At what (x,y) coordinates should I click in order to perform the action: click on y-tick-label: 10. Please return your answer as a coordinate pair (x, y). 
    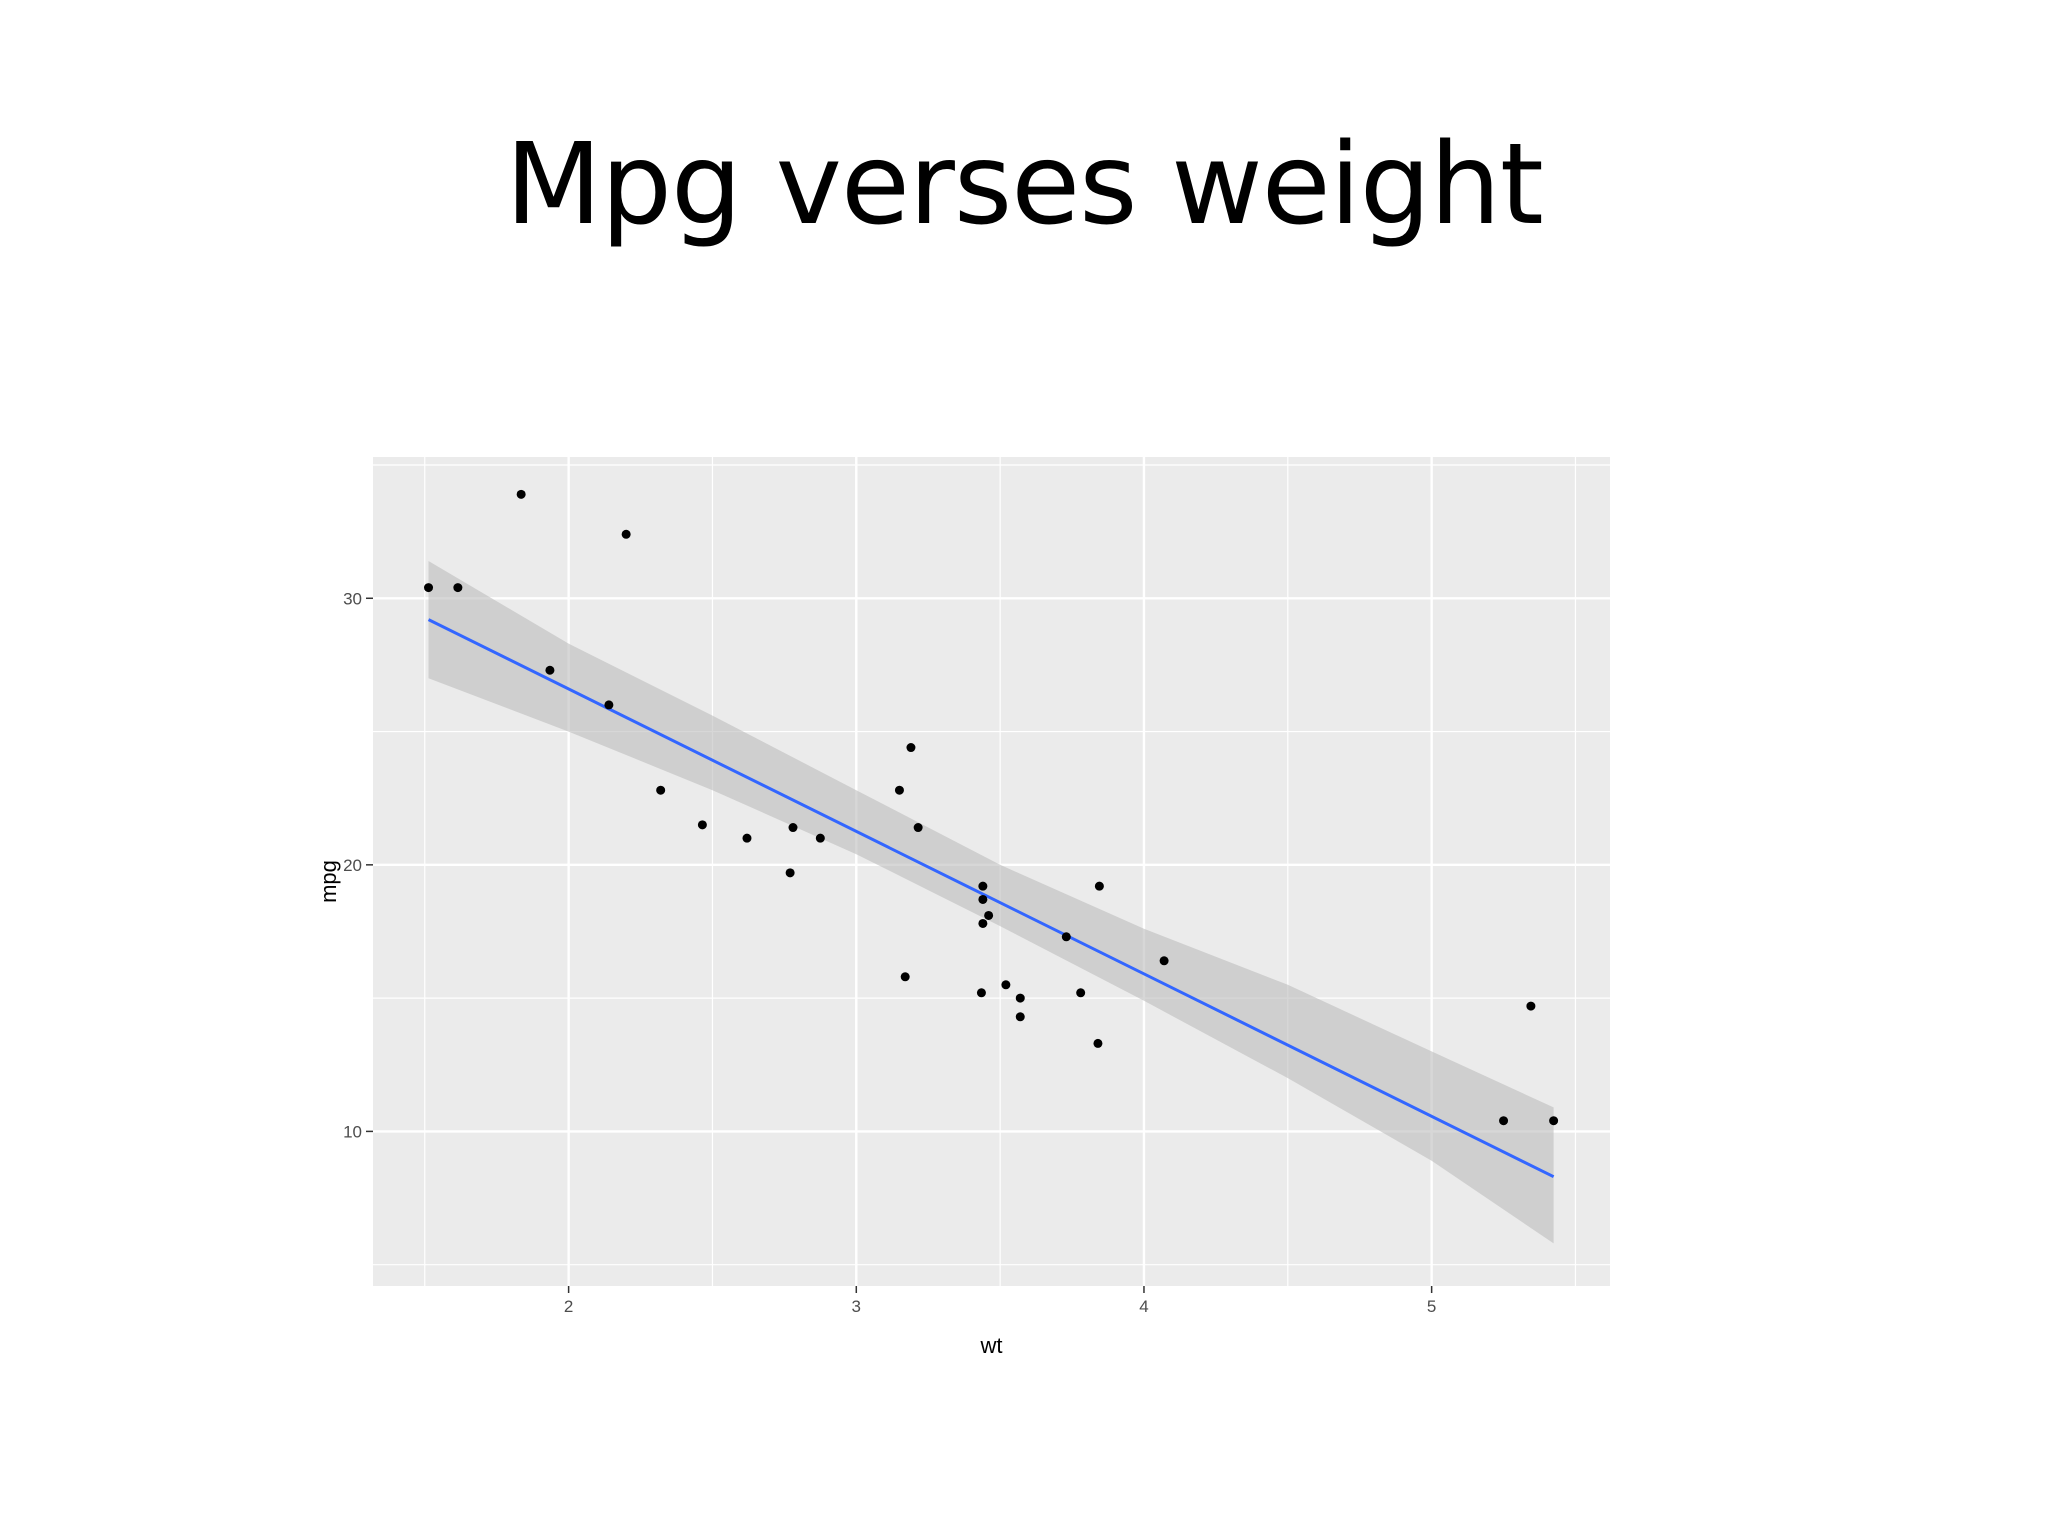
    Looking at the image, I should click on (352, 1131).